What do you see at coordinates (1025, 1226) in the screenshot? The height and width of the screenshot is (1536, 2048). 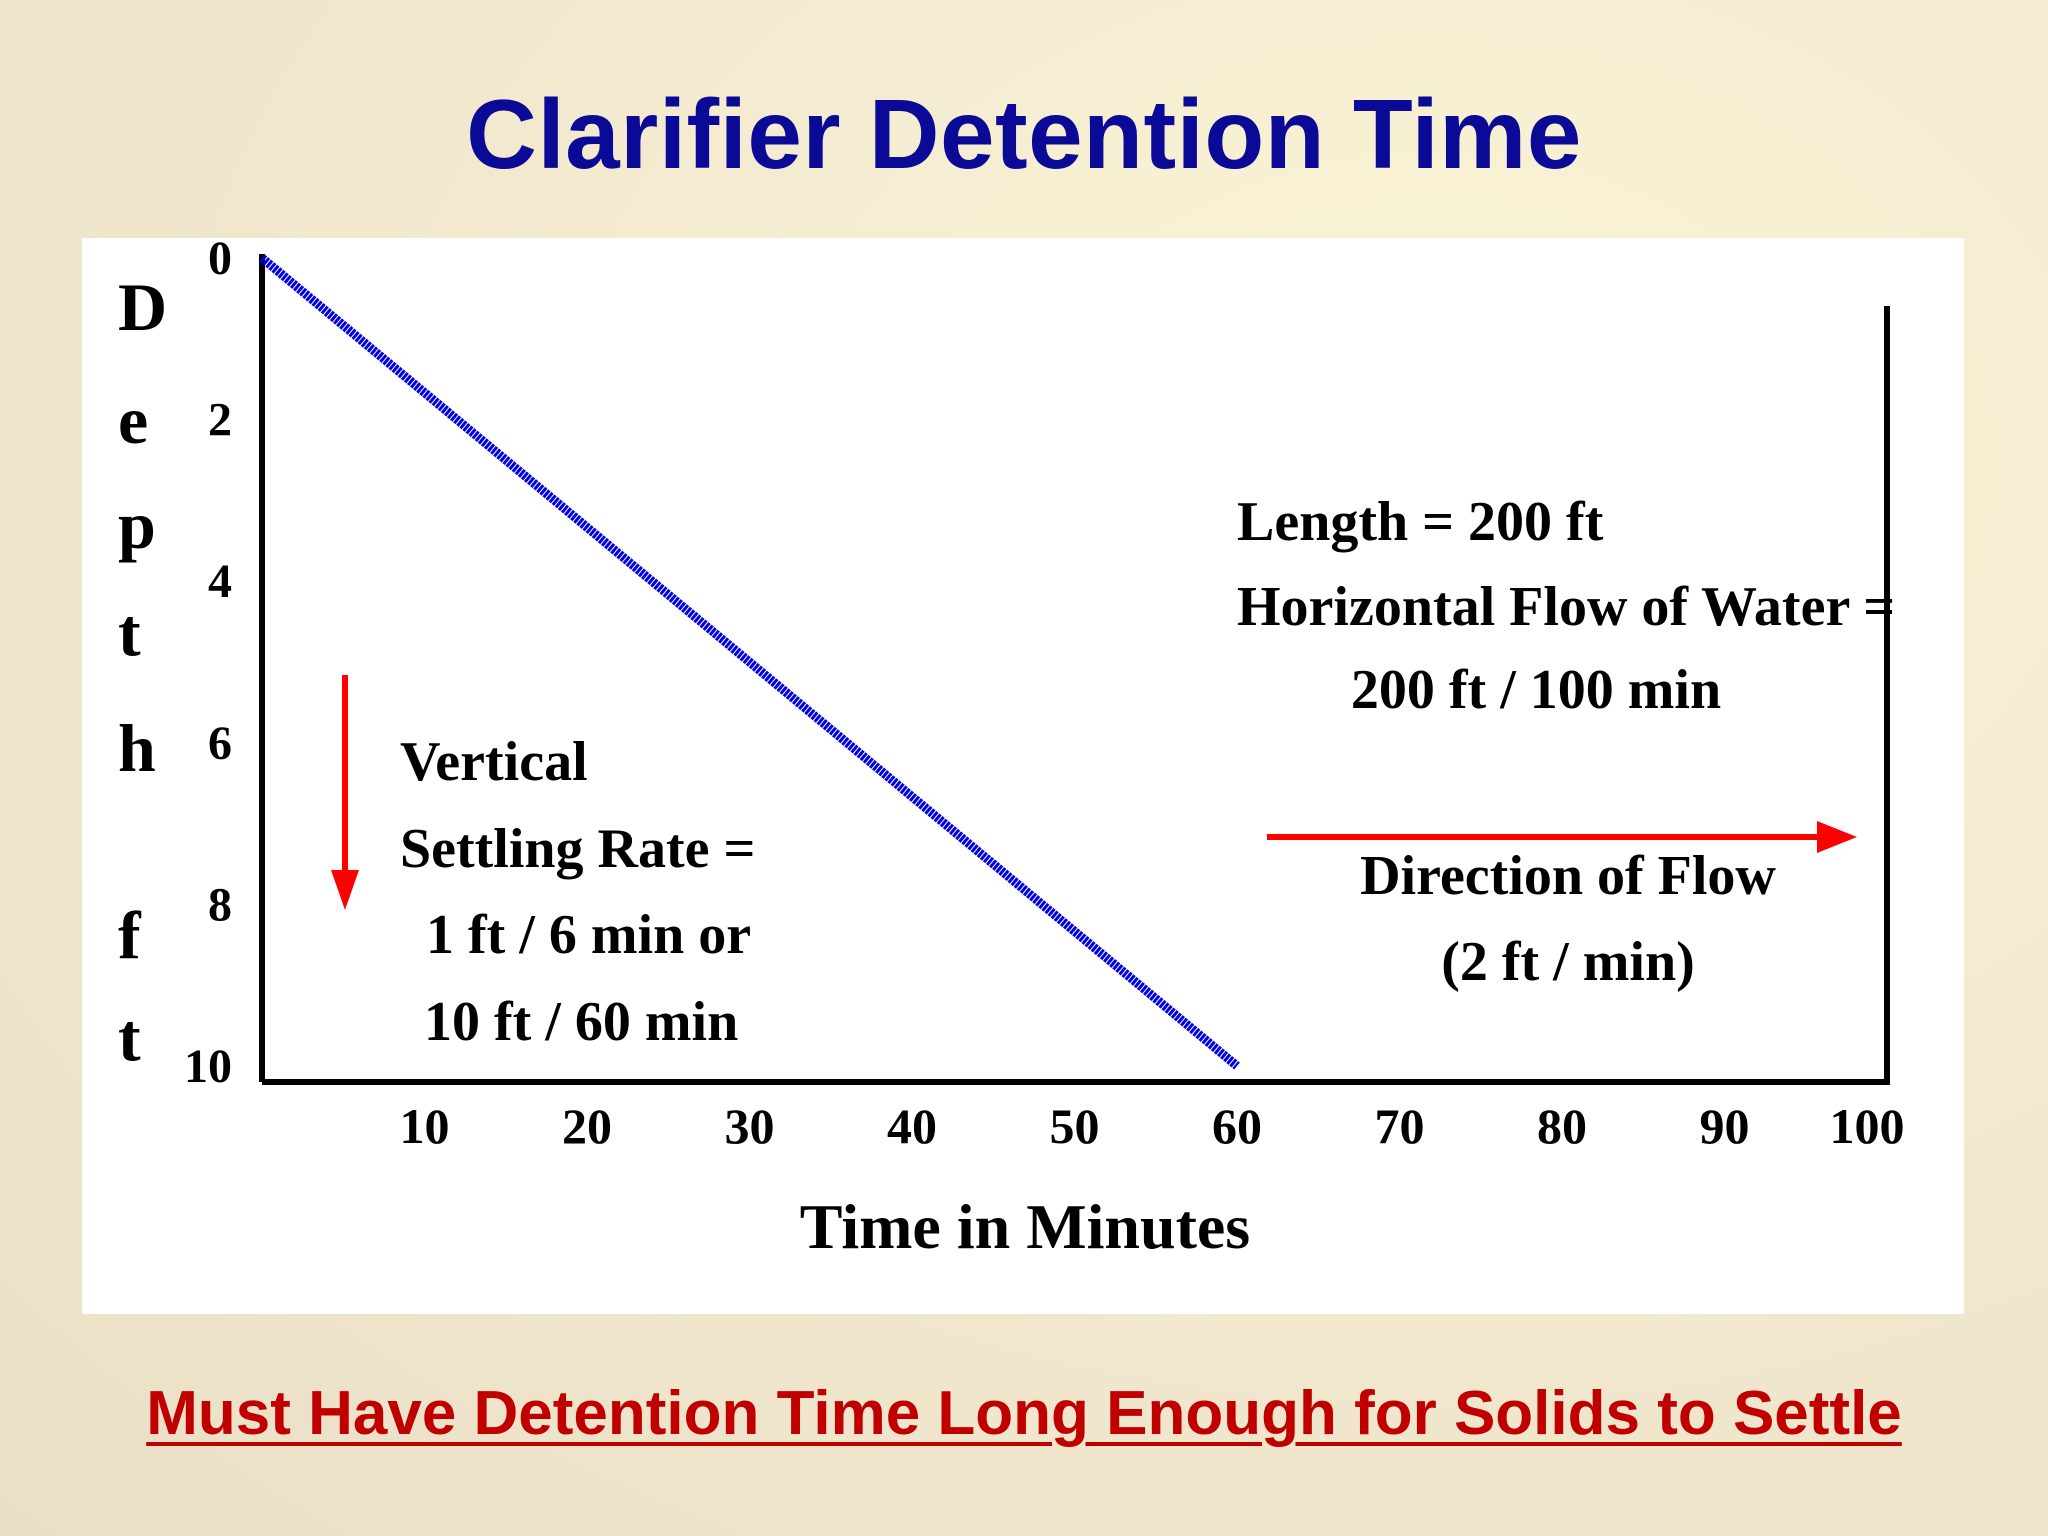 I see `x-axis-title: Time in Minutes` at bounding box center [1025, 1226].